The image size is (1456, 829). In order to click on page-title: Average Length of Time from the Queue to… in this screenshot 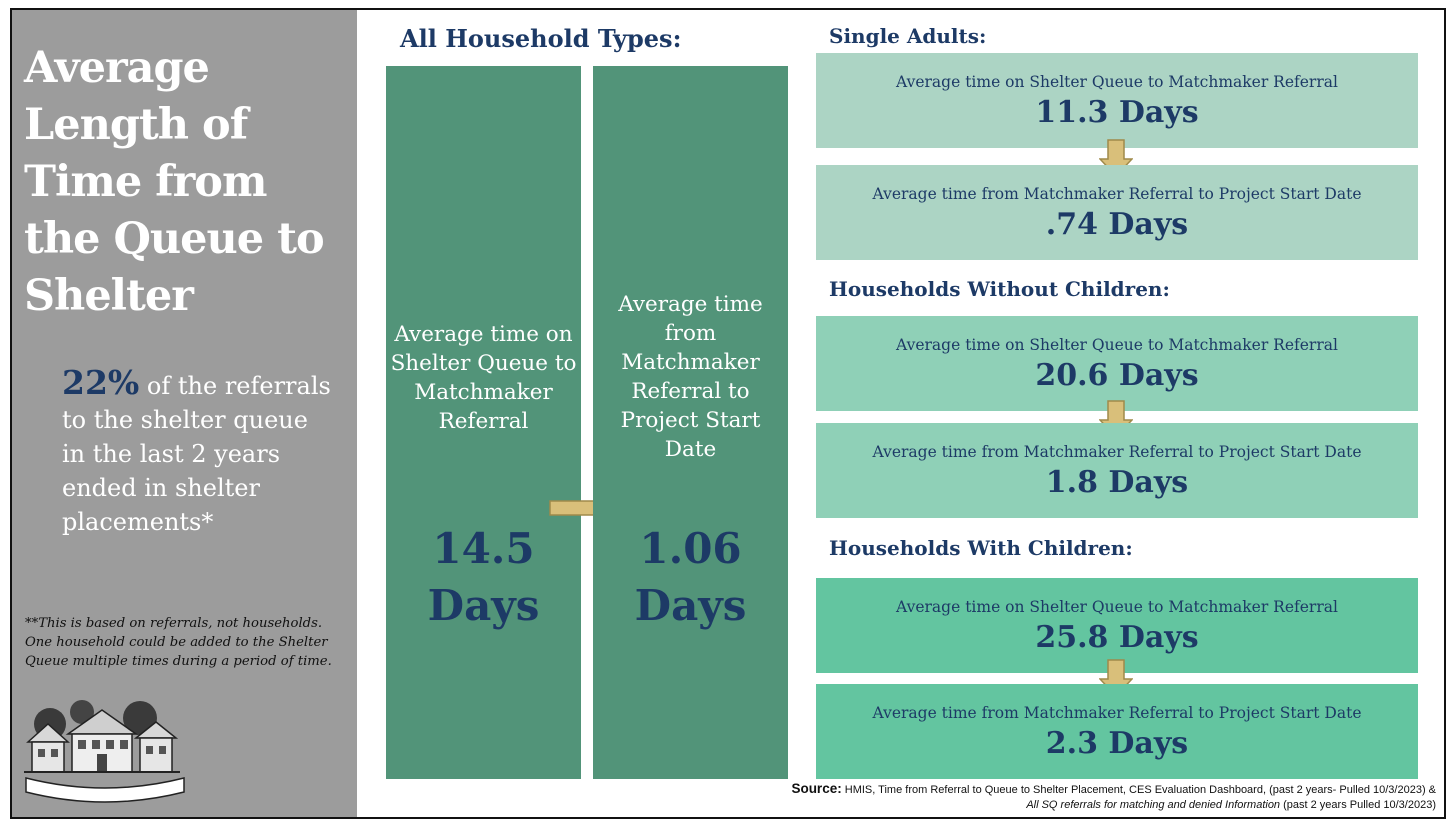, I will do `click(174, 182)`.